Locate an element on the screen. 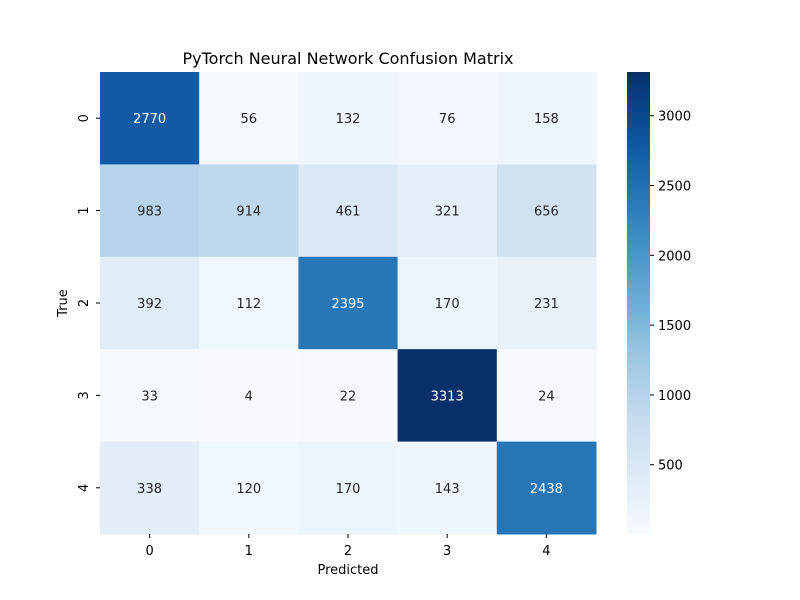 The image size is (800, 600). heatmap-cell-r2-c3 is located at coordinates (447, 303).